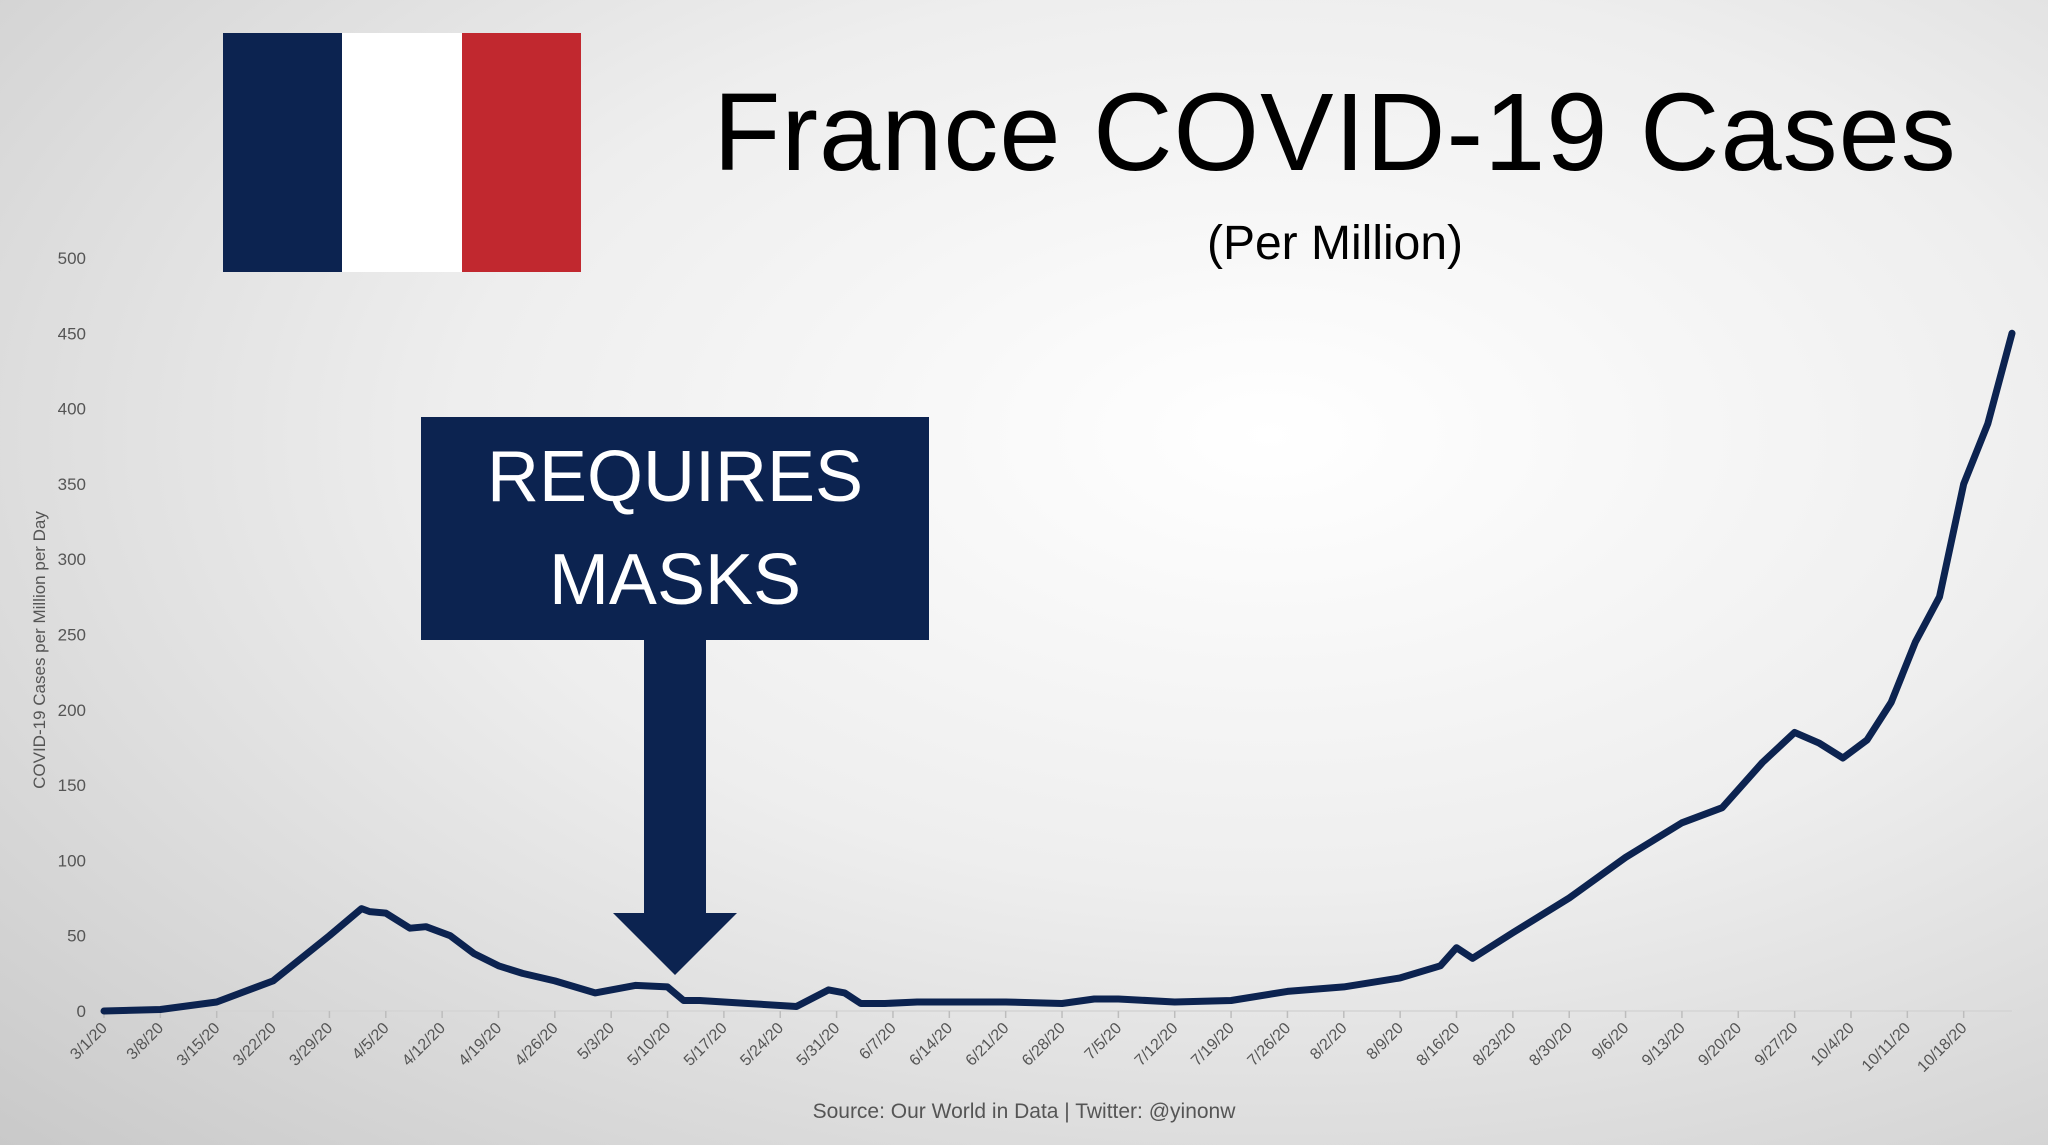 Image resolution: width=2048 pixels, height=1145 pixels. Describe the element at coordinates (675, 579) in the screenshot. I see `callout-line-2: MASKS` at that location.